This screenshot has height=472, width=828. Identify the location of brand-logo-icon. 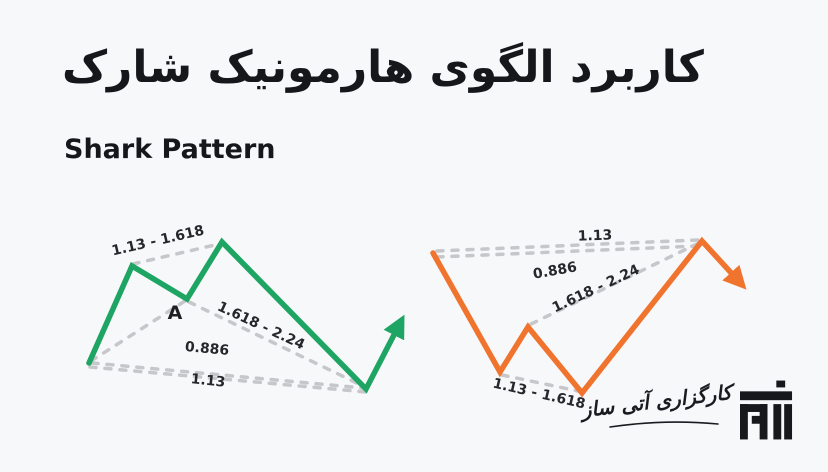
(766, 410).